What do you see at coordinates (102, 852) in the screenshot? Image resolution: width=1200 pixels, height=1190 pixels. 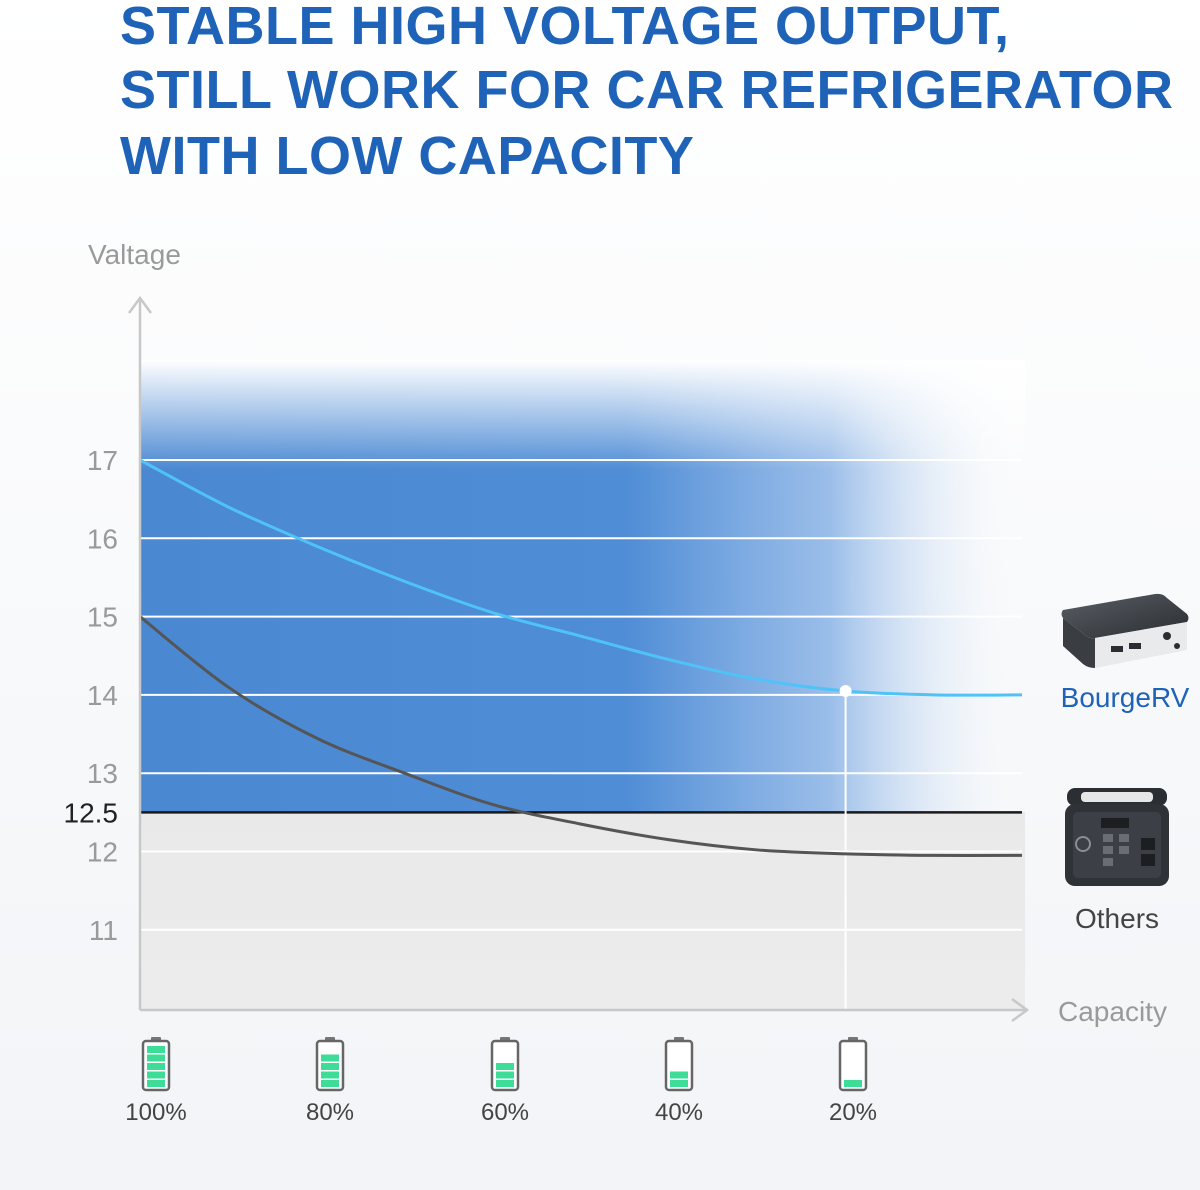 I see `y-tick-label: 12` at bounding box center [102, 852].